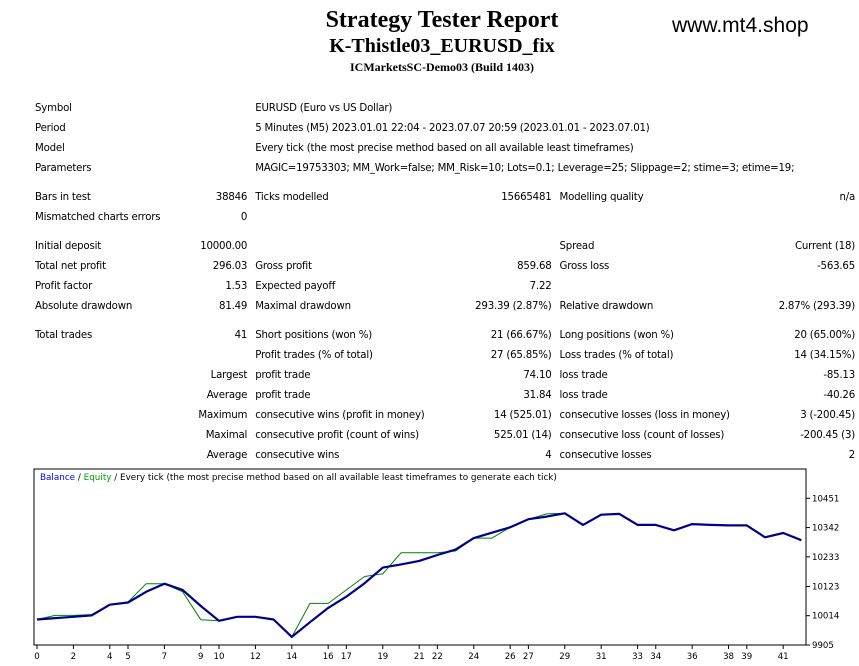 The height and width of the screenshot is (666, 859). Describe the element at coordinates (70, 266) in the screenshot. I see `net-profit-label: Total net profit` at that location.